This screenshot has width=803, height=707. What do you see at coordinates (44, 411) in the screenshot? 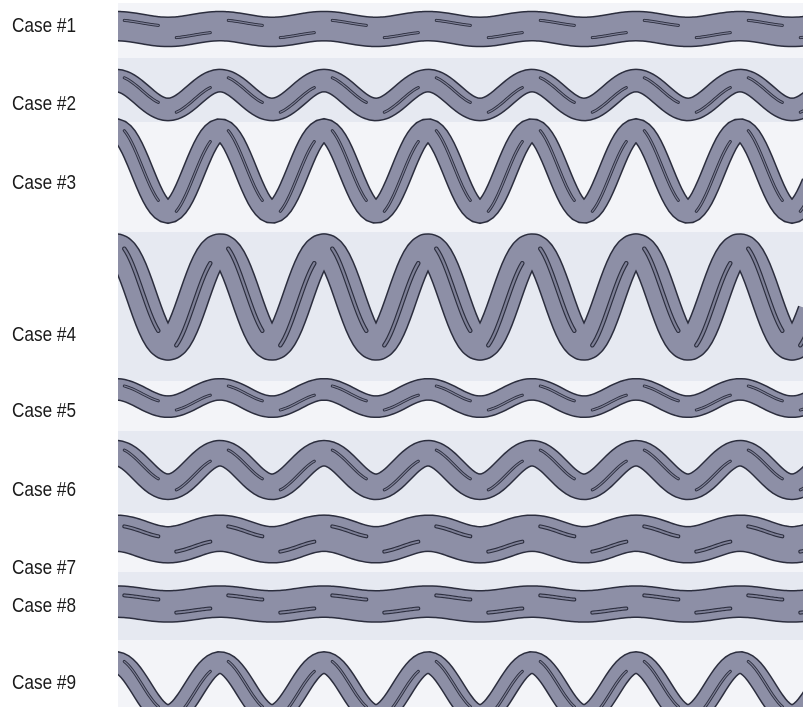
I see `case-label: Case #5` at bounding box center [44, 411].